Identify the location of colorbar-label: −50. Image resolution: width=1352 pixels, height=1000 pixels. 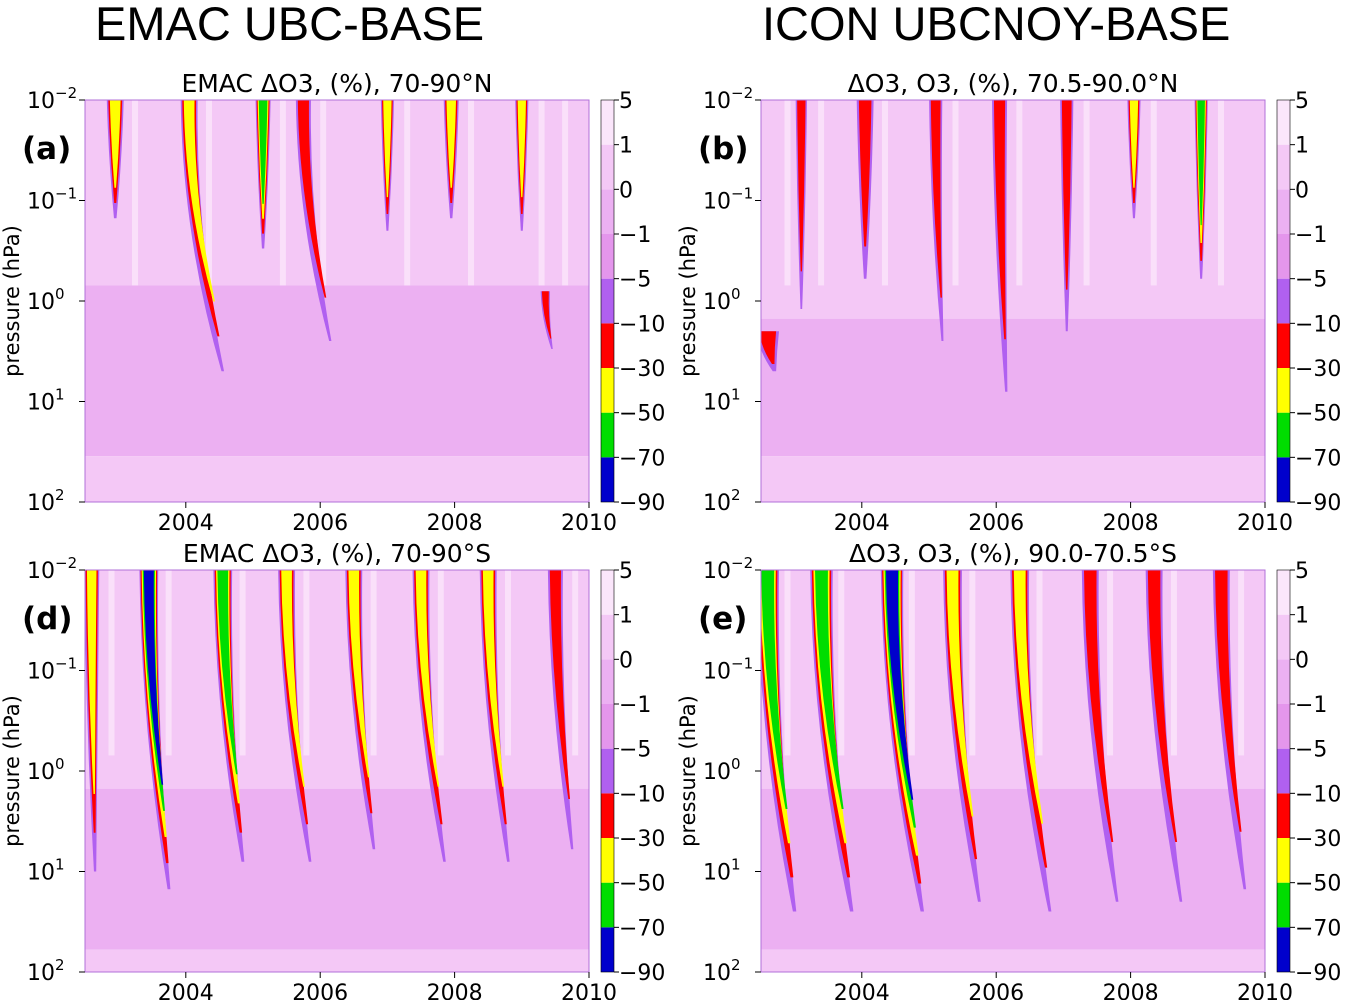
(1318, 884).